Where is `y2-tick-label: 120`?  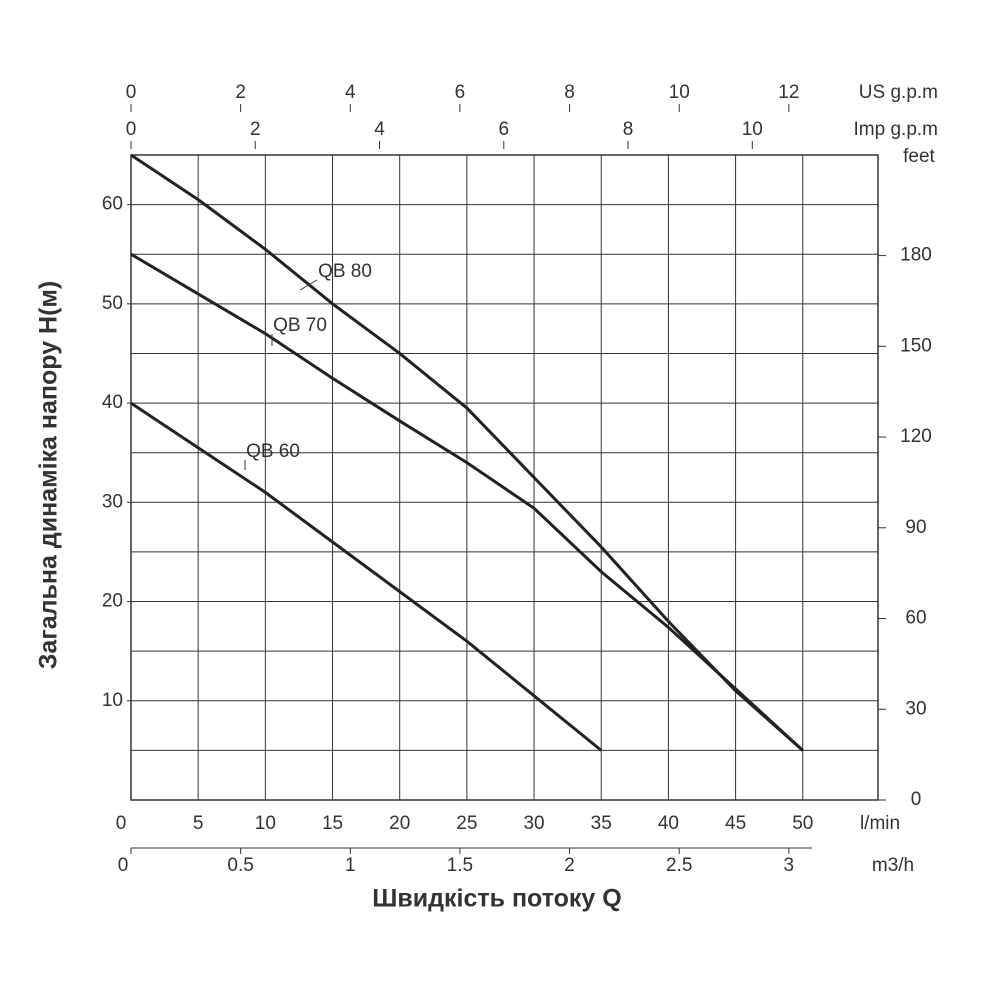 y2-tick-label: 120 is located at coordinates (916, 436).